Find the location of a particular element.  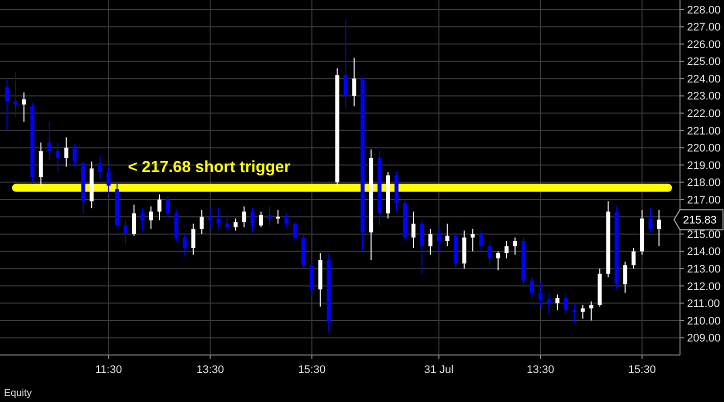

y-tick-label: 228.00 is located at coordinates (704, 10).